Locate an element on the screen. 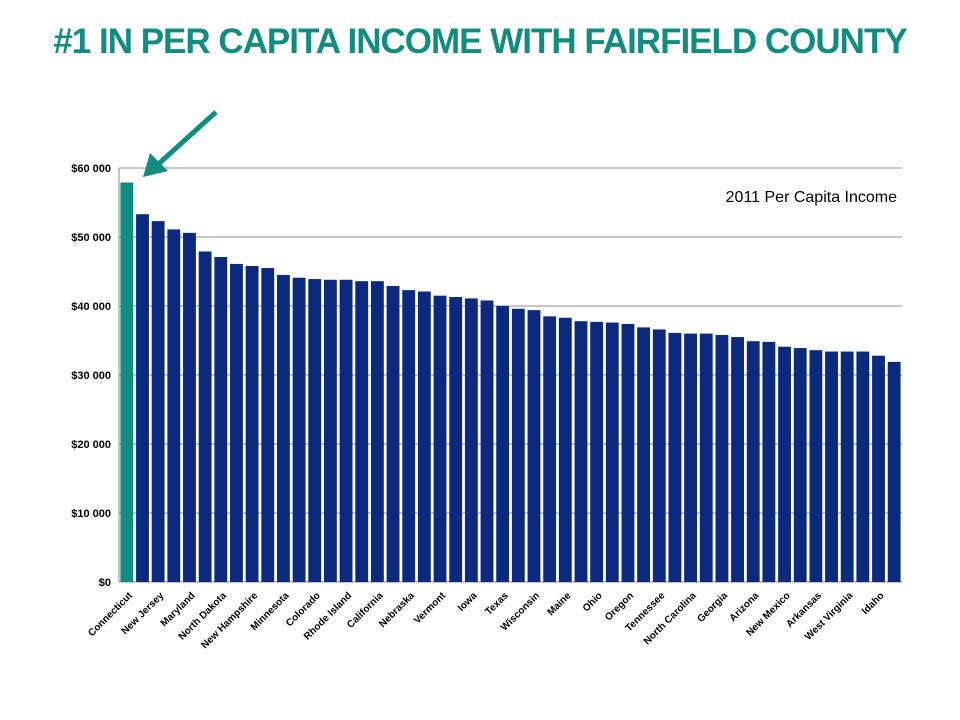 This screenshot has height=720, width=960. y-tick-label: $40 000 is located at coordinates (91, 307).